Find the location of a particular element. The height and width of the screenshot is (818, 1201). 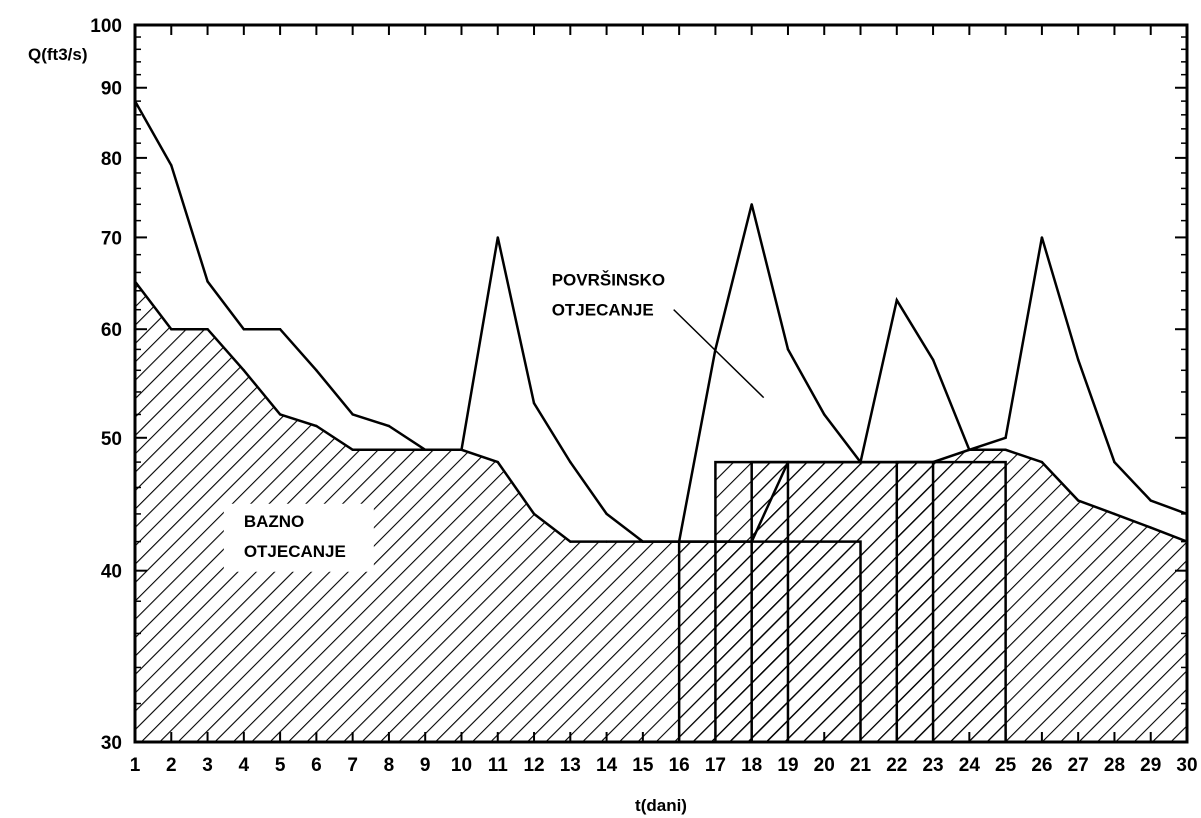

x-tick-label-20: 20 is located at coordinates (824, 765).